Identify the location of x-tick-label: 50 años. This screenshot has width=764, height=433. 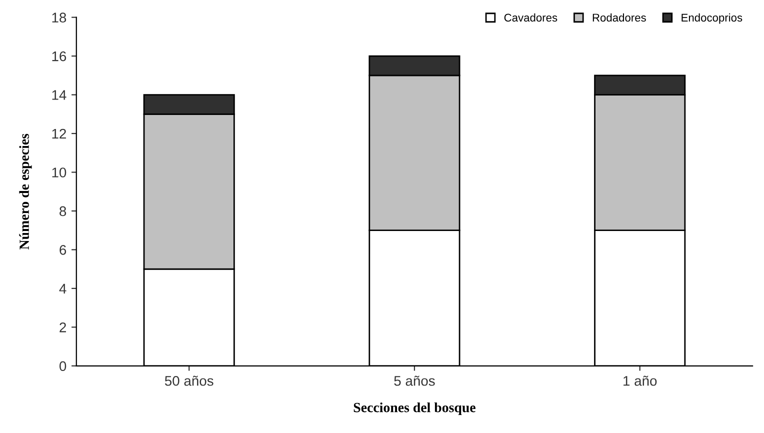
(189, 381).